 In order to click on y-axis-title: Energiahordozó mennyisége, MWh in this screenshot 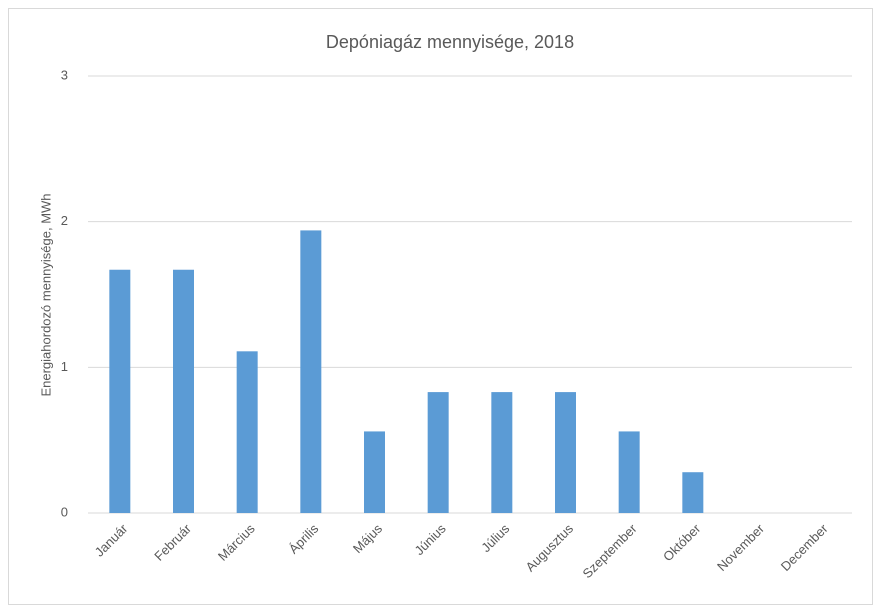, I will do `click(45, 294)`.